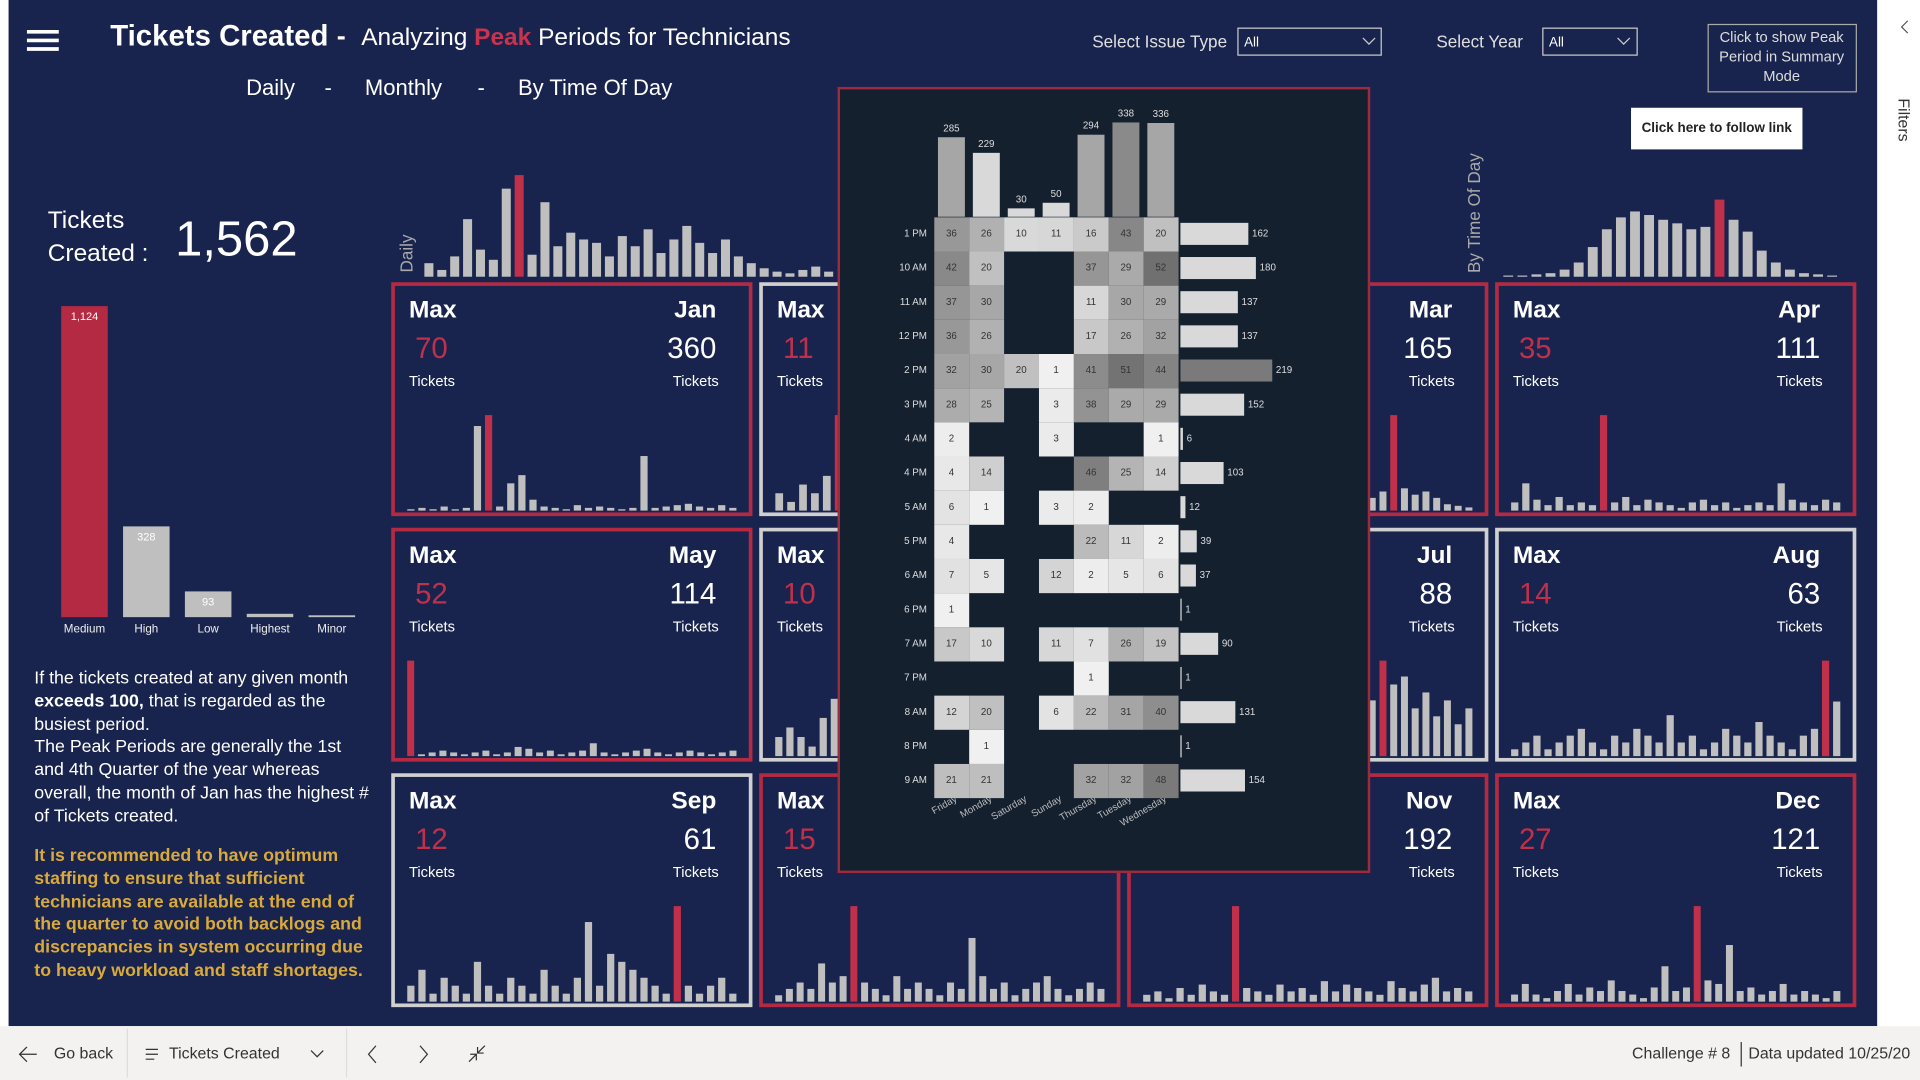  What do you see at coordinates (1160, 336) in the screenshot?
I see `cell-label: 32` at bounding box center [1160, 336].